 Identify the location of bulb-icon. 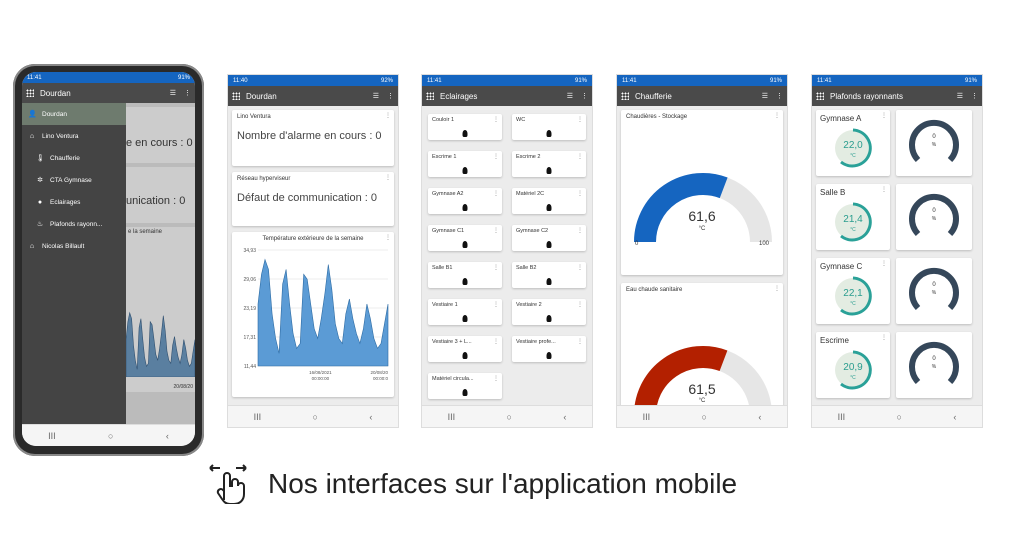
(549, 281).